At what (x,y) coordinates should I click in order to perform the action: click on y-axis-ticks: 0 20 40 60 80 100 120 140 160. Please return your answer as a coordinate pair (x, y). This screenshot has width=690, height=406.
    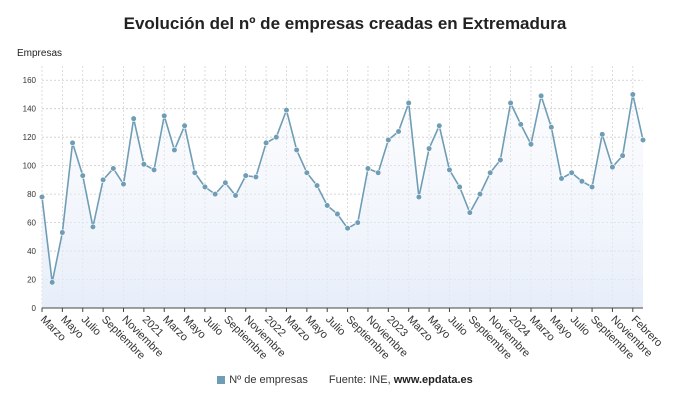
    Looking at the image, I should click on (30, 194).